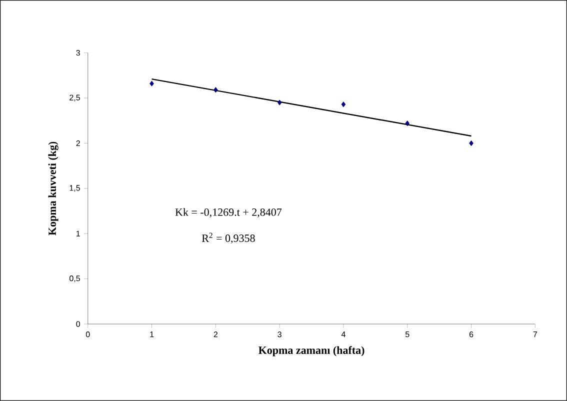  What do you see at coordinates (78, 53) in the screenshot?
I see `y-tick-label: 3` at bounding box center [78, 53].